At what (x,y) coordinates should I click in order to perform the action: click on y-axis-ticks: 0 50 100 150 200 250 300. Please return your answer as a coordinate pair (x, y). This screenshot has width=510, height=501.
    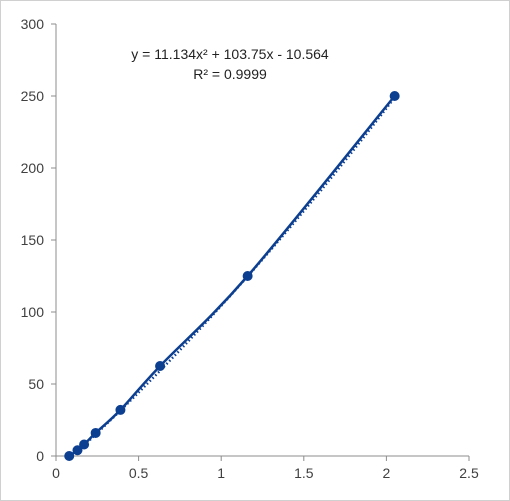
    Looking at the image, I should click on (38, 240).